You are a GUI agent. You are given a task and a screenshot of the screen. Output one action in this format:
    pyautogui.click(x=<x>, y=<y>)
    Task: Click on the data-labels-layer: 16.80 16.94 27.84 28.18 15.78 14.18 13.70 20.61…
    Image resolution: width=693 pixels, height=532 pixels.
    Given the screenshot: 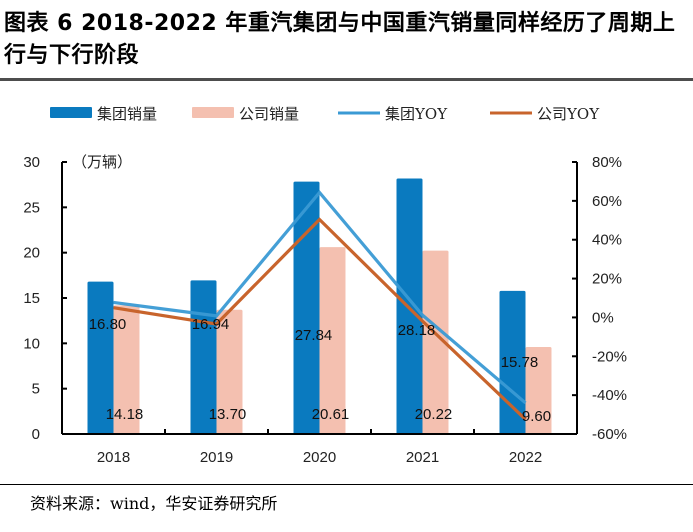 What is the action you would take?
    pyautogui.click(x=320, y=370)
    